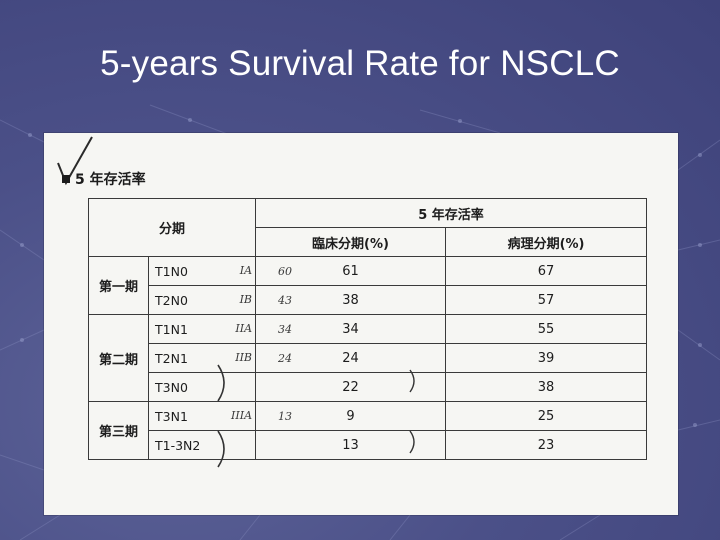  What do you see at coordinates (202, 358) in the screenshot?
I see `tnm-cell: T2N1 IIB` at bounding box center [202, 358].